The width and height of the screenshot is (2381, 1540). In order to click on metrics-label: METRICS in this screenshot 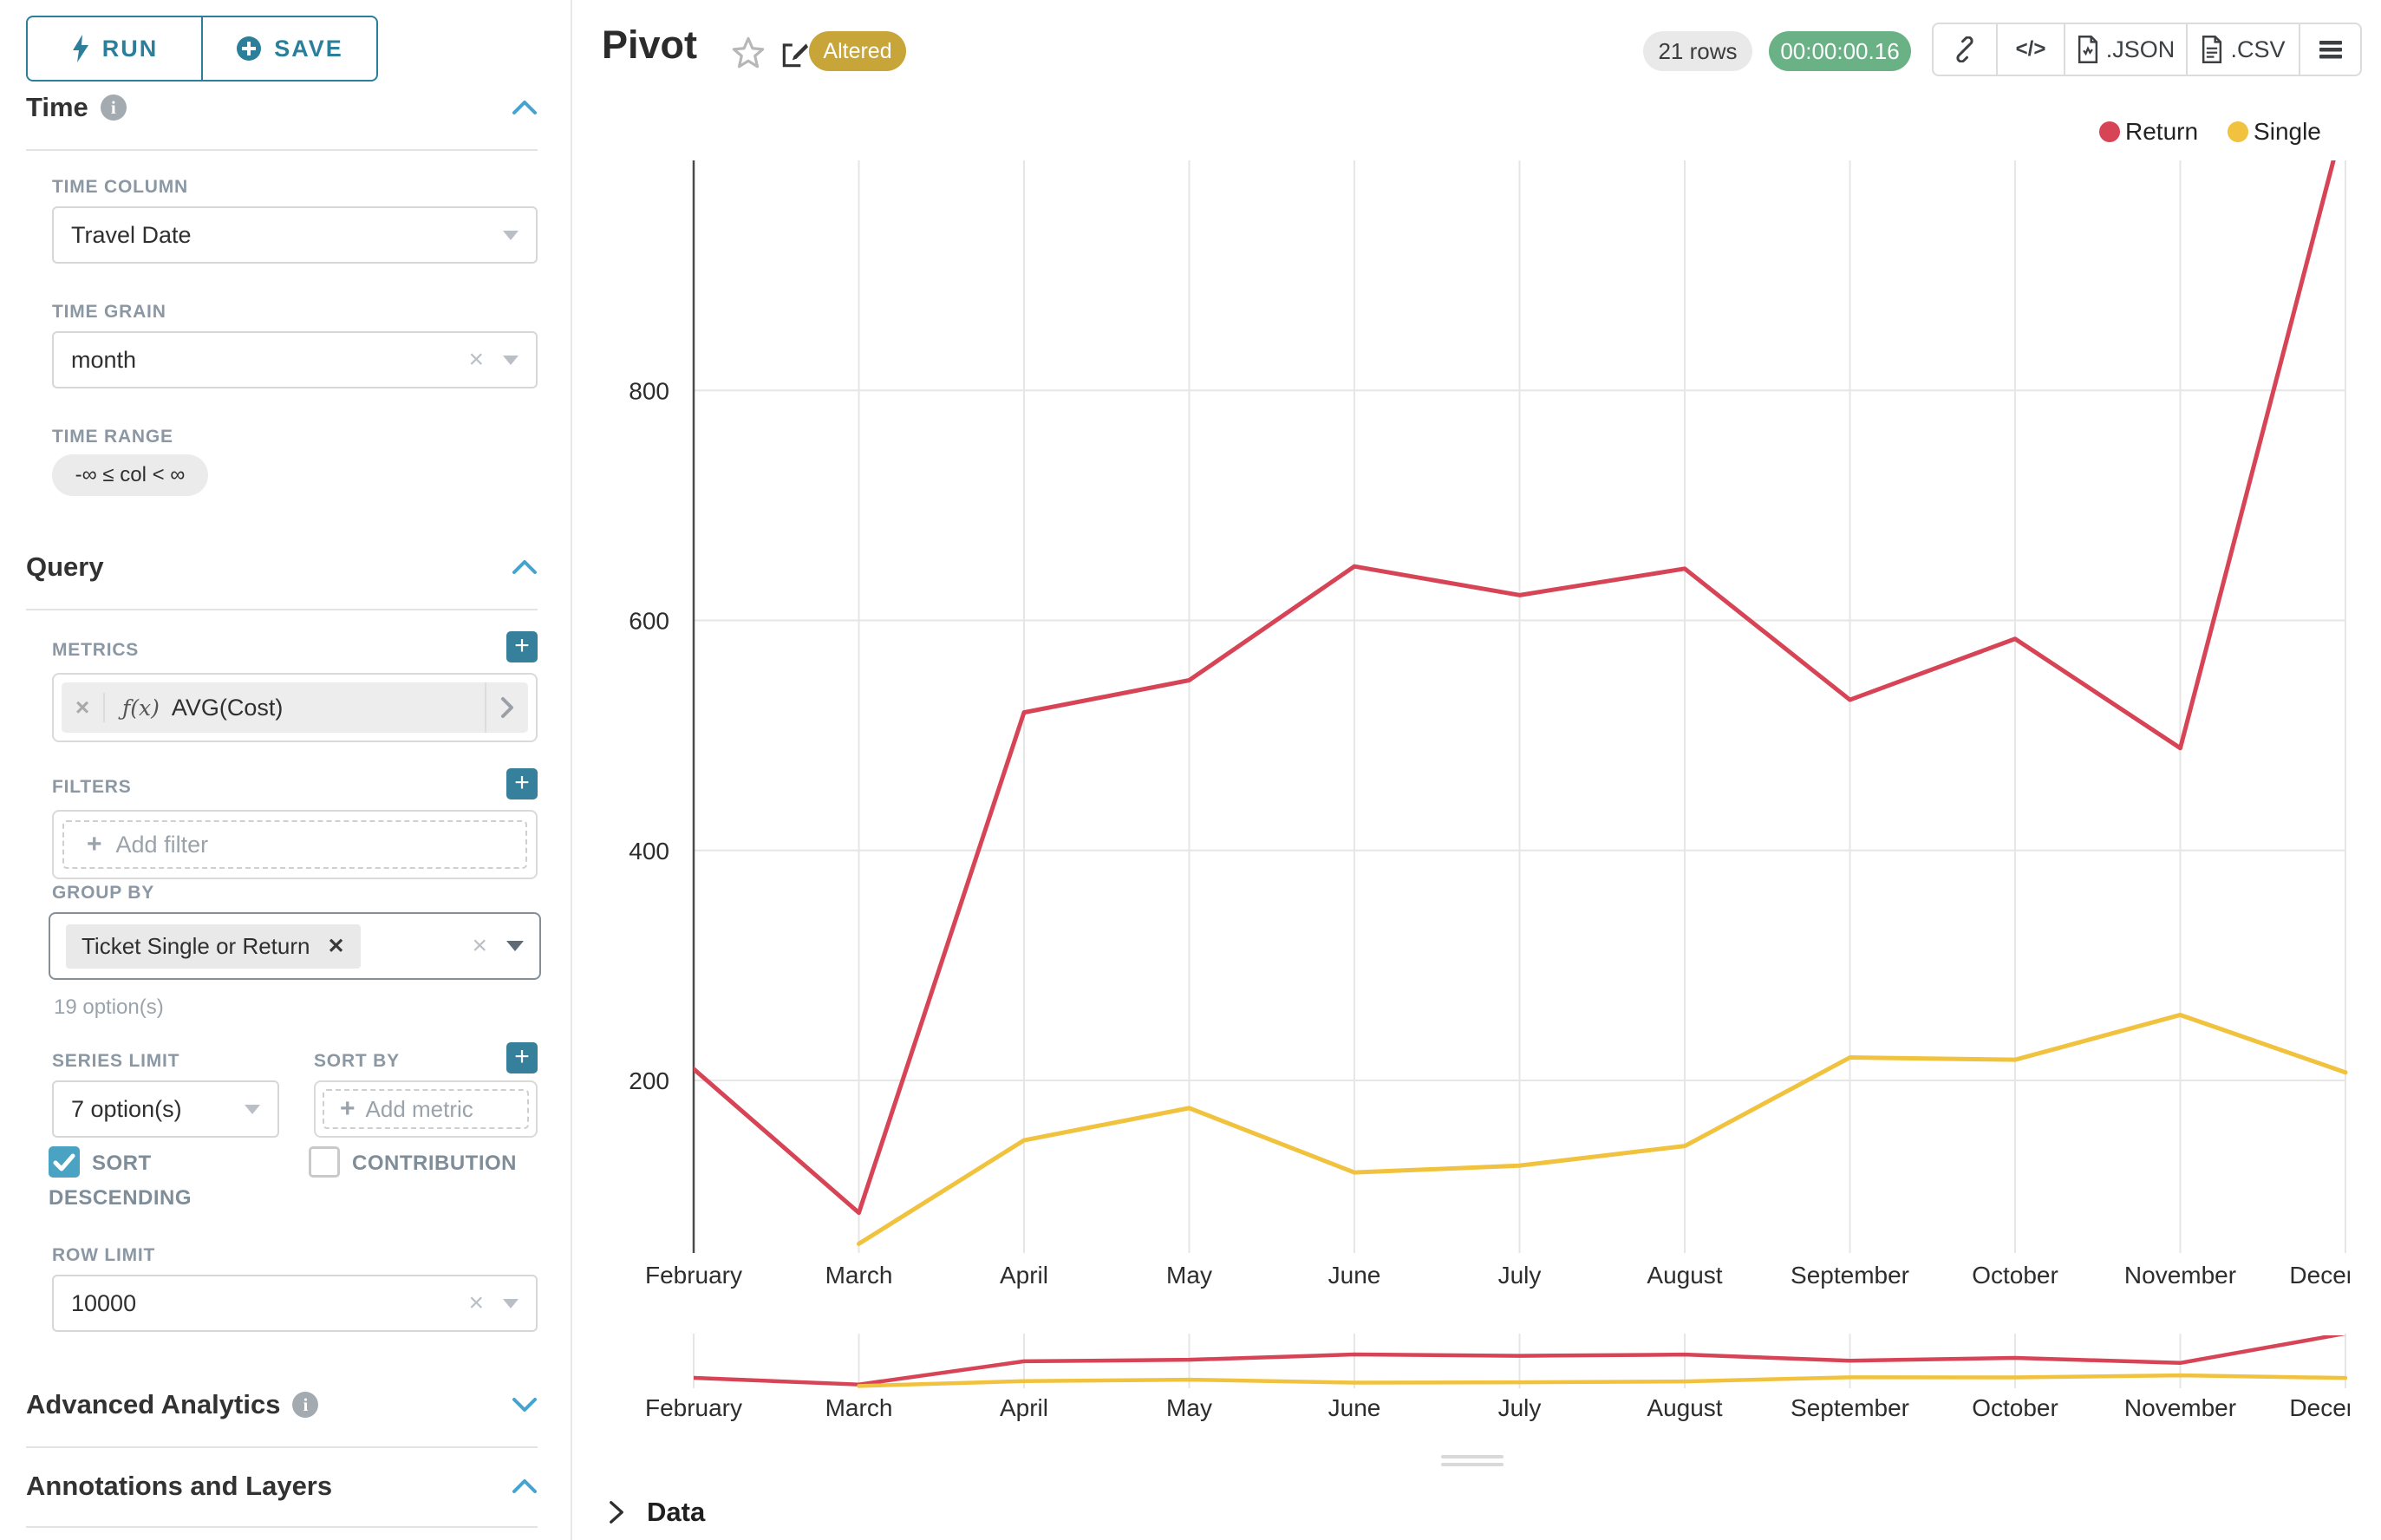, I will do `click(96, 650)`.